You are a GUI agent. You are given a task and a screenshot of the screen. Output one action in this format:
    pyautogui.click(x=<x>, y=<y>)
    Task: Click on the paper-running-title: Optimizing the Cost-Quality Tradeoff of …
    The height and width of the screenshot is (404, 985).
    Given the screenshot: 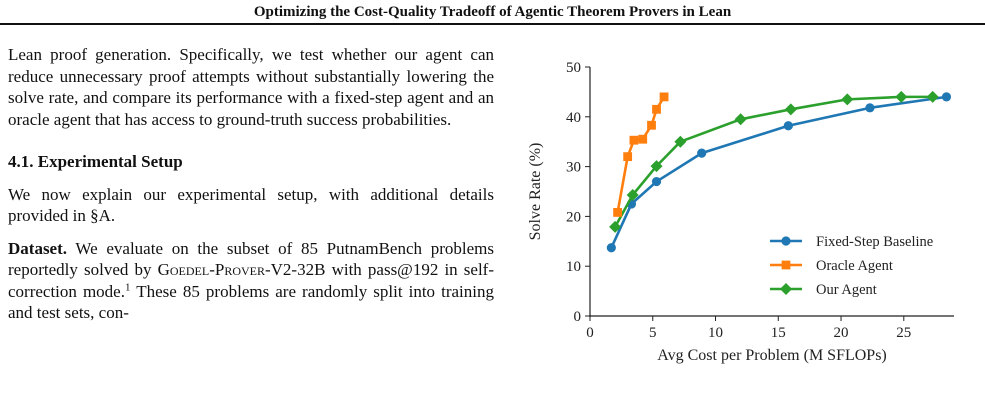 What is the action you would take?
    pyautogui.click(x=492, y=12)
    